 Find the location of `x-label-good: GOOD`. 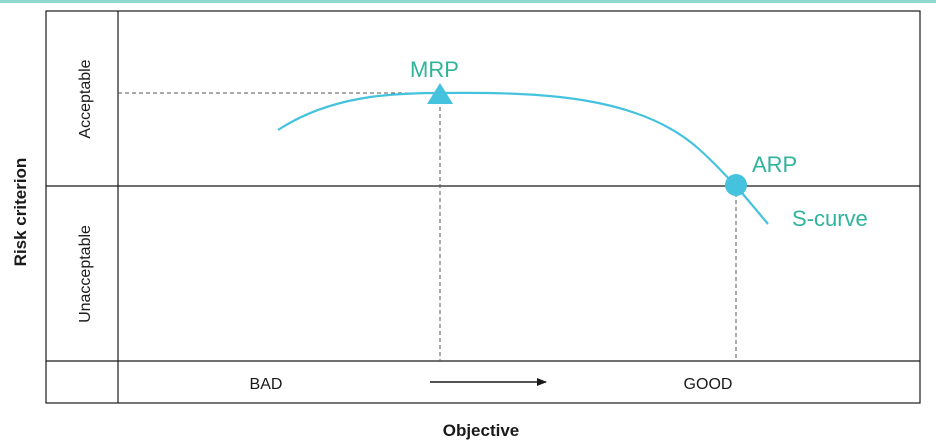

x-label-good: GOOD is located at coordinates (708, 384).